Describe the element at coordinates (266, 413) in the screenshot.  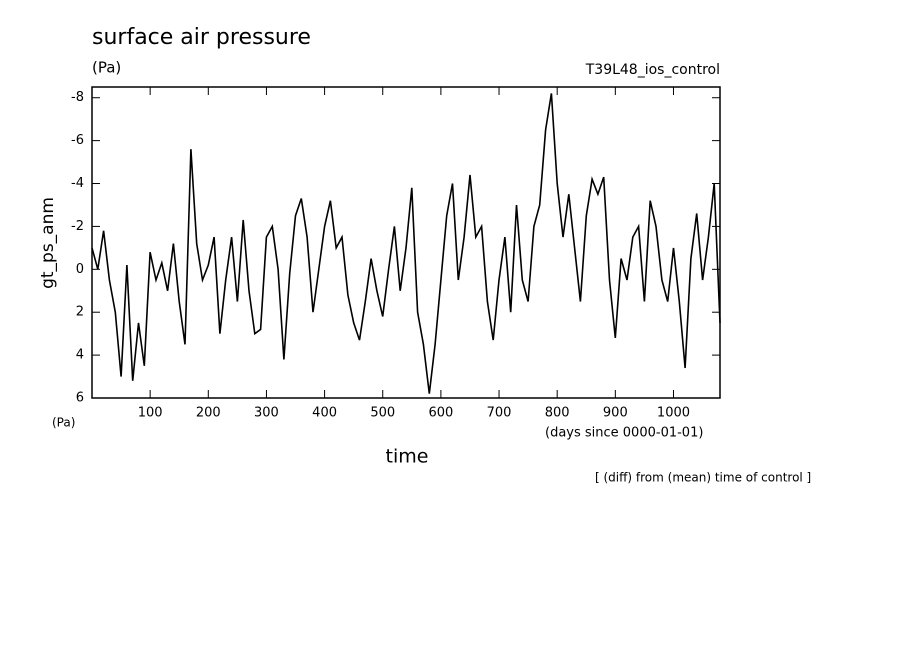
I see `x-tick-label: 300` at that location.